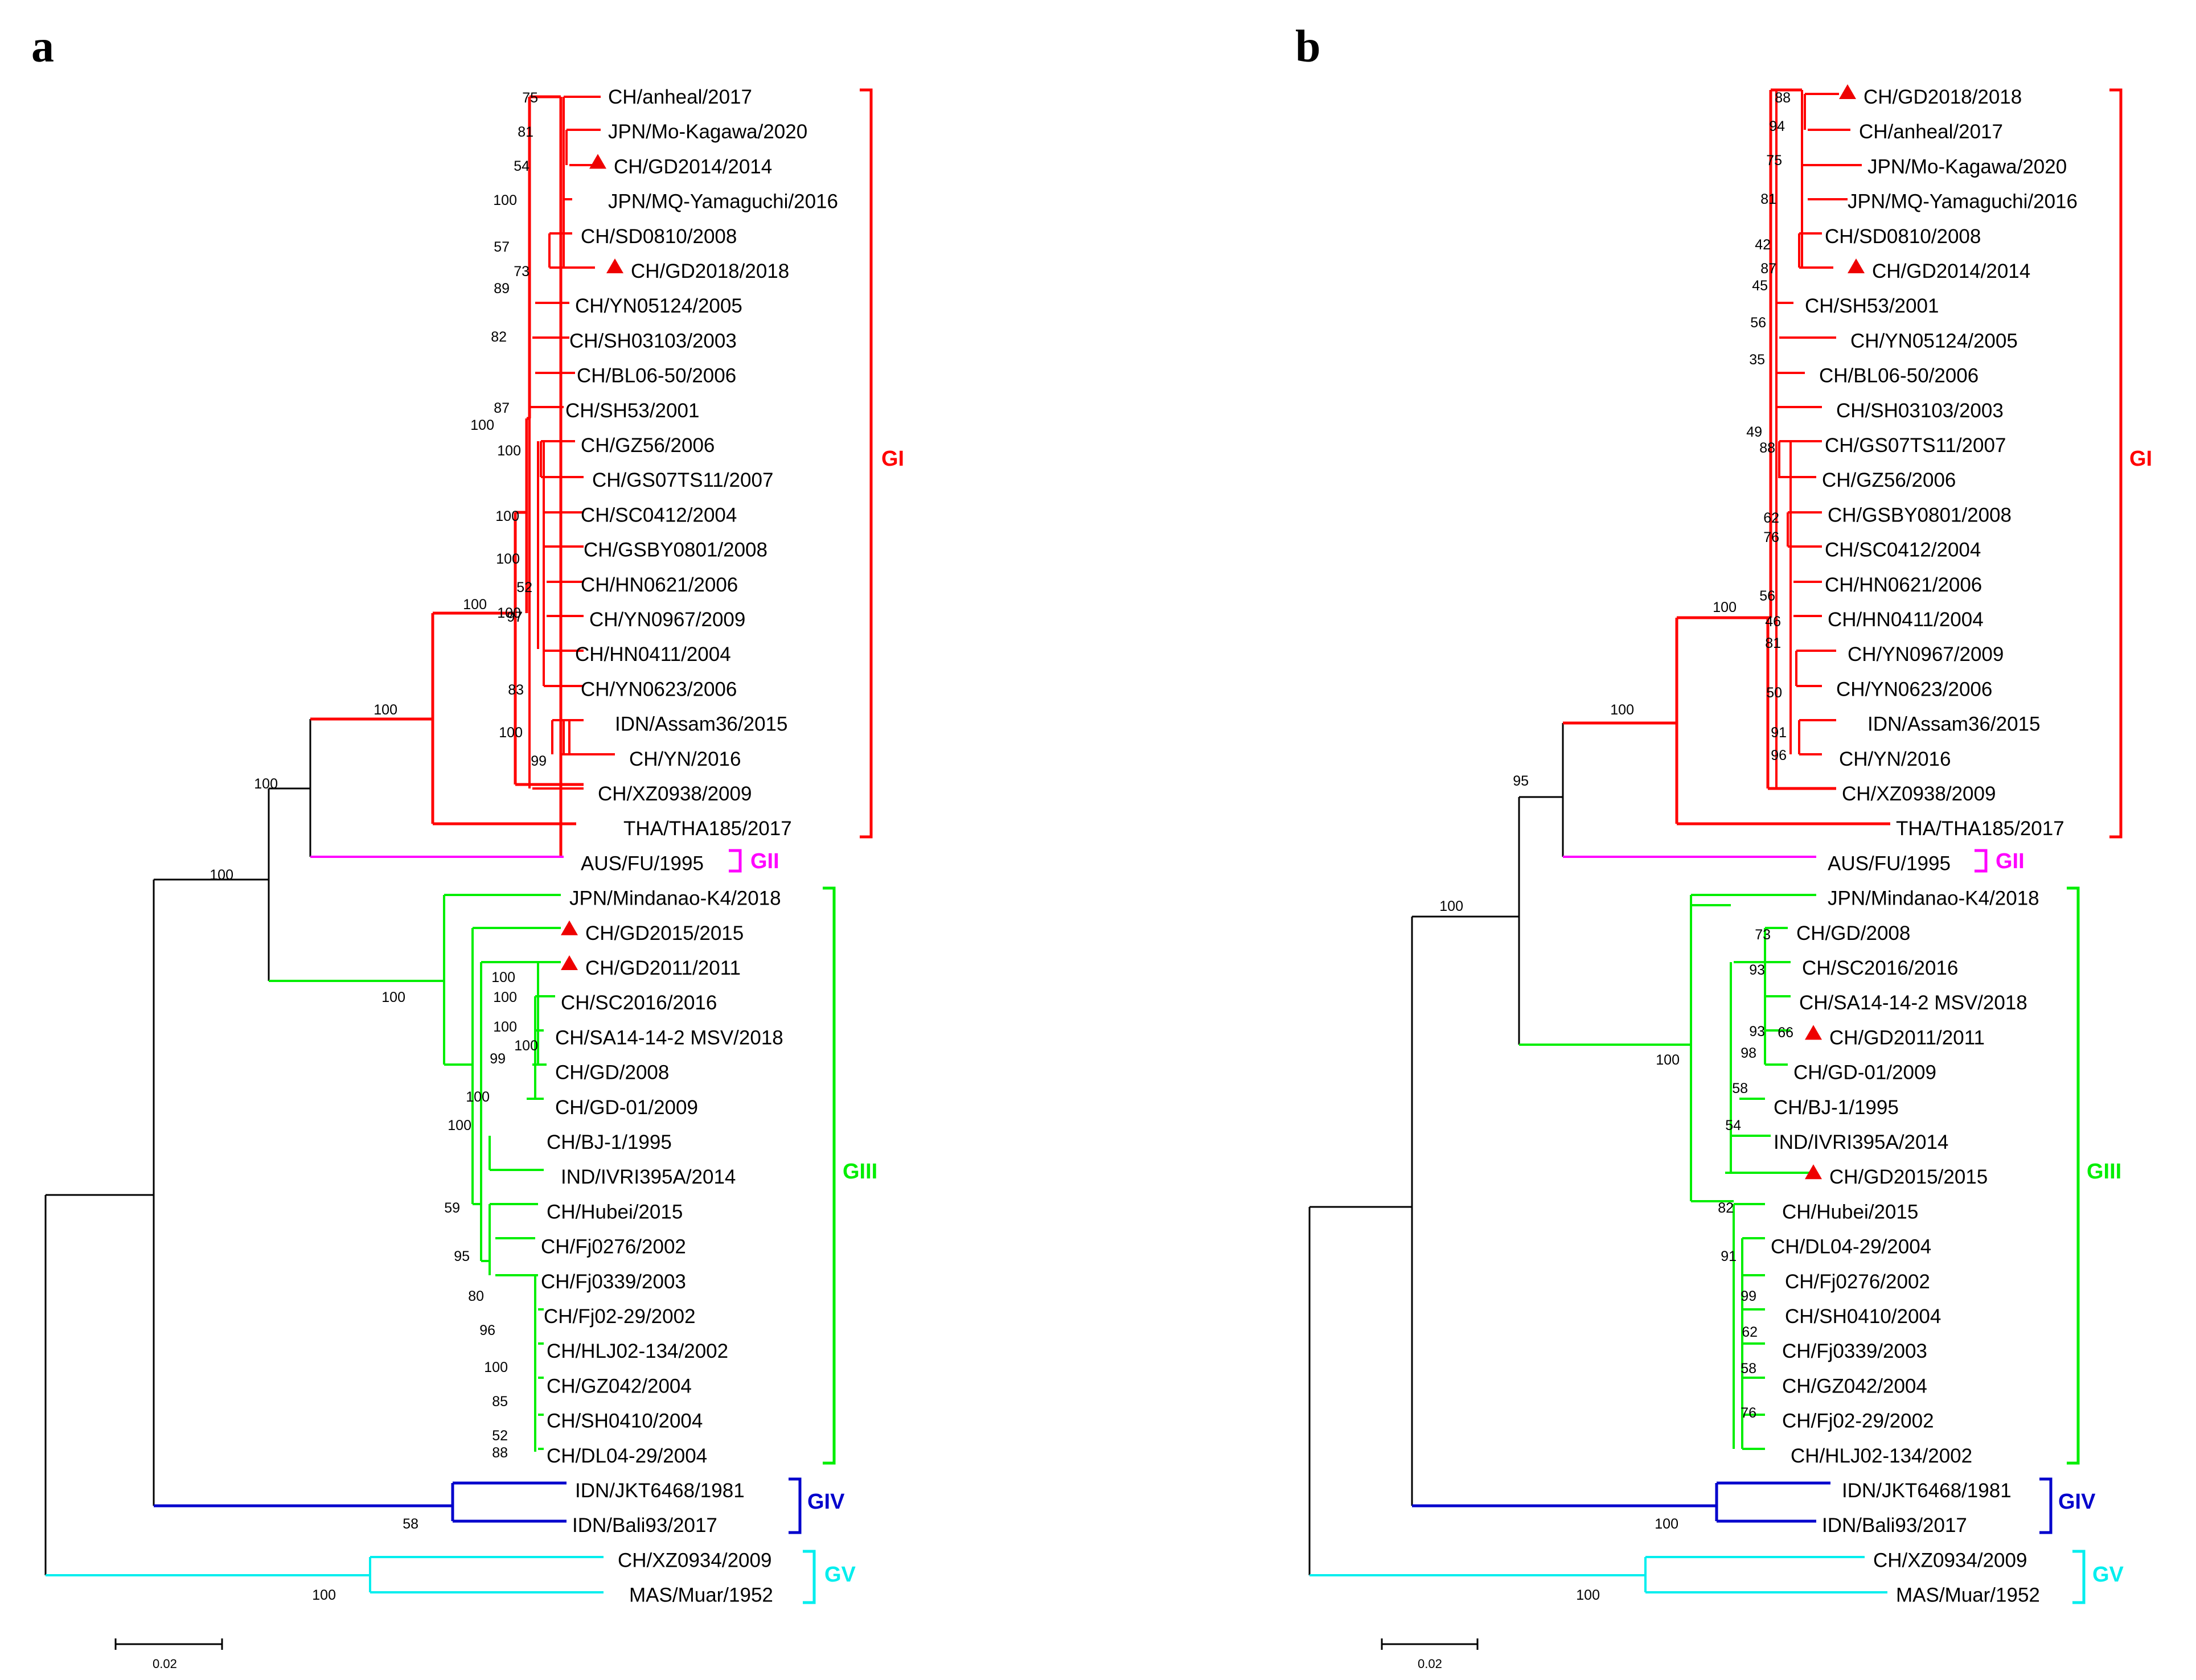 The height and width of the screenshot is (1680, 2196). I want to click on taxon-label: CH/SH03103/2003, so click(1920, 411).